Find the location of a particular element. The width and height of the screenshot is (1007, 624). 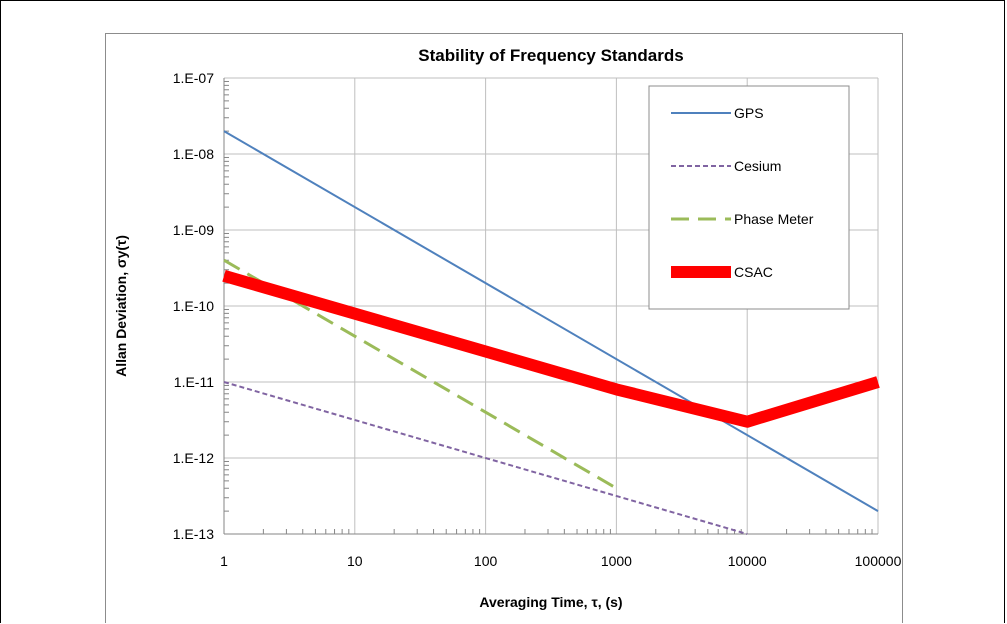

series-line-cesium is located at coordinates (485, 458).